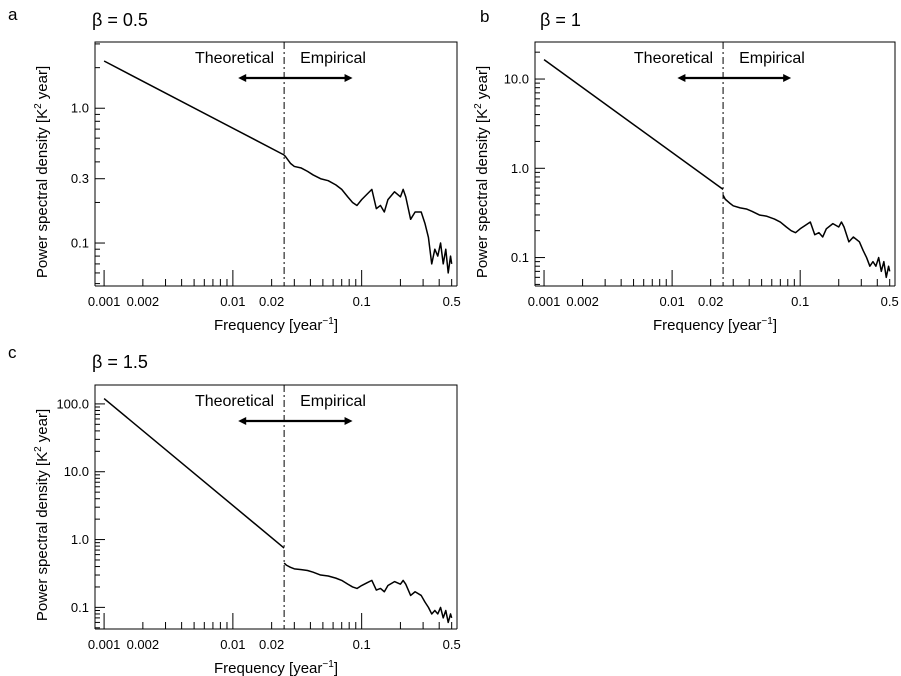  Describe the element at coordinates (120, 20) in the screenshot. I see `panel-title: β = 0.5` at that location.